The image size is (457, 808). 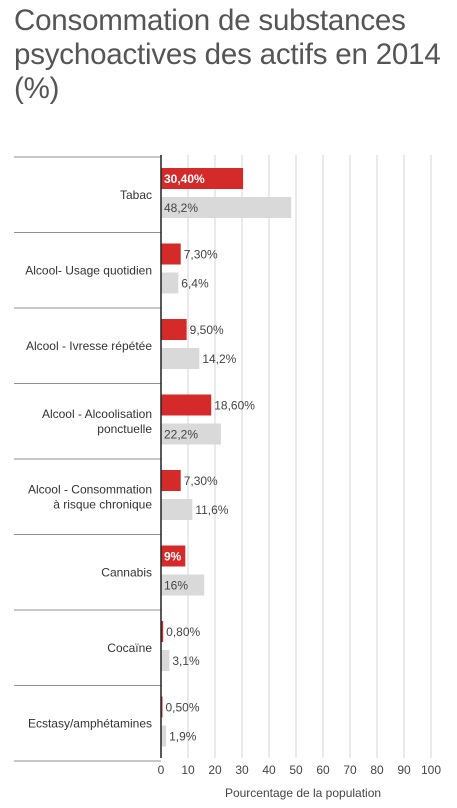 What do you see at coordinates (195, 284) in the screenshot?
I see `data-label: 6,4%` at bounding box center [195, 284].